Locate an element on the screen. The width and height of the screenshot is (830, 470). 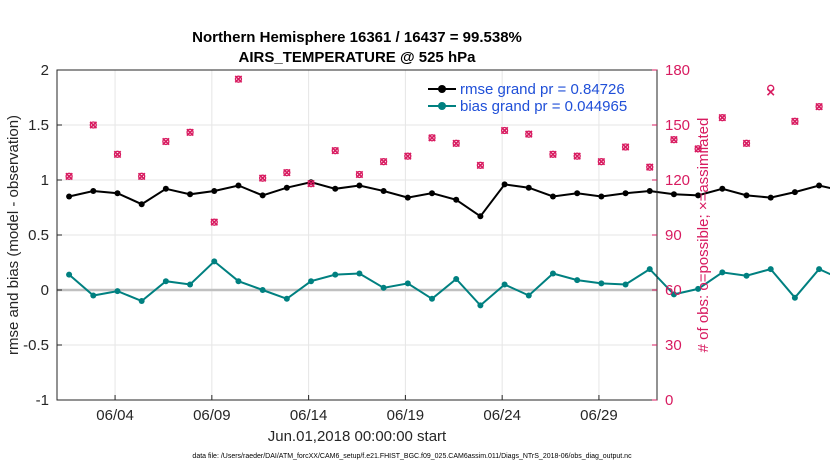
x-tick-label: 06/19 is located at coordinates (406, 415).